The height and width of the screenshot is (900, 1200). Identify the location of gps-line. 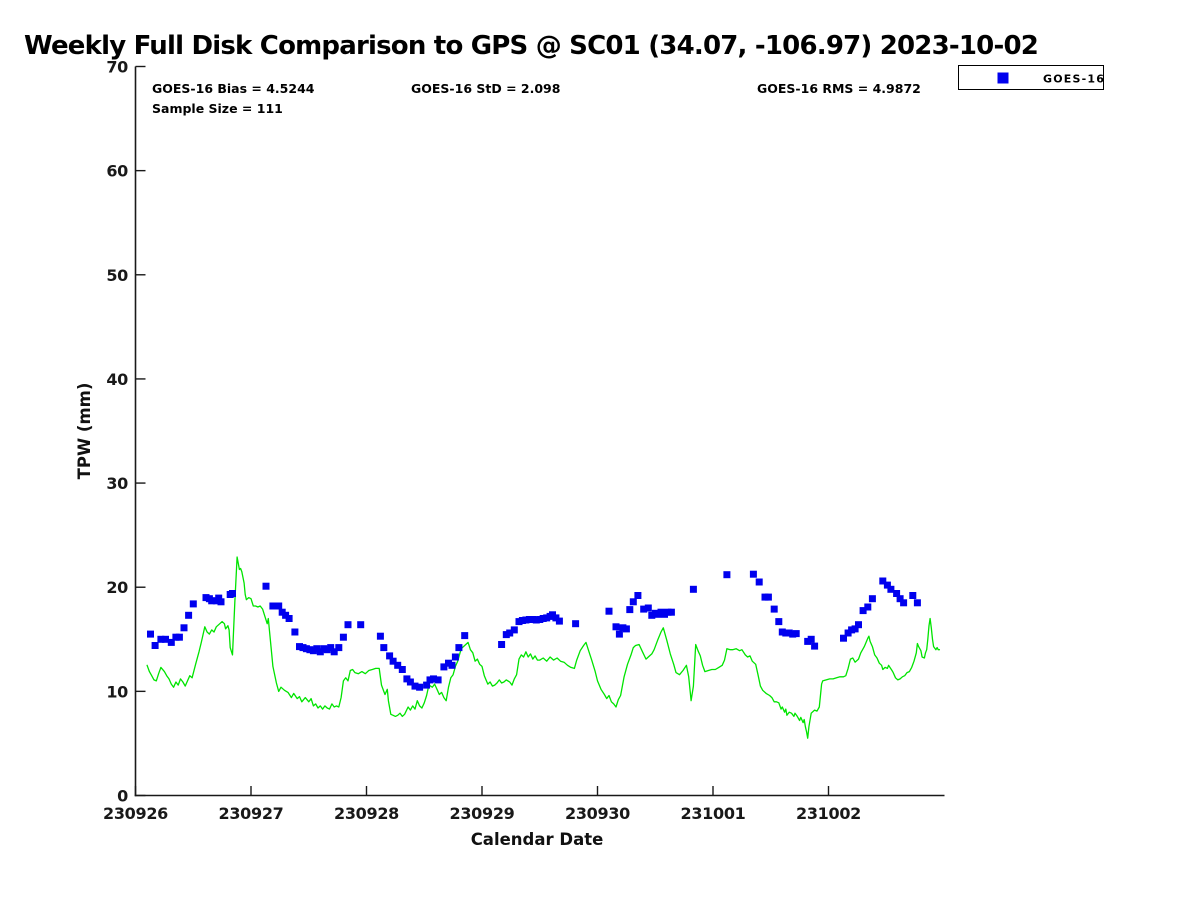
(543, 647).